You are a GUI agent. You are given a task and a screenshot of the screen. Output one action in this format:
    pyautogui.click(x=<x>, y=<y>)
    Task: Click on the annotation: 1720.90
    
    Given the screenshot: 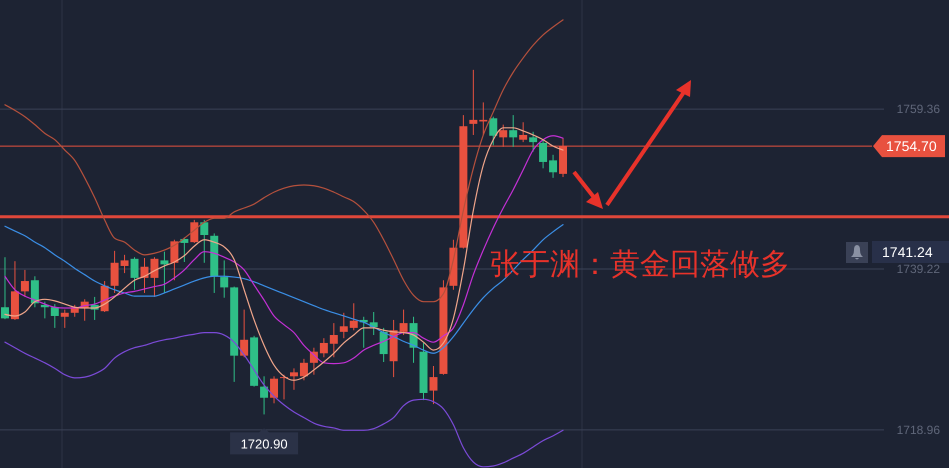 What is the action you would take?
    pyautogui.click(x=264, y=444)
    